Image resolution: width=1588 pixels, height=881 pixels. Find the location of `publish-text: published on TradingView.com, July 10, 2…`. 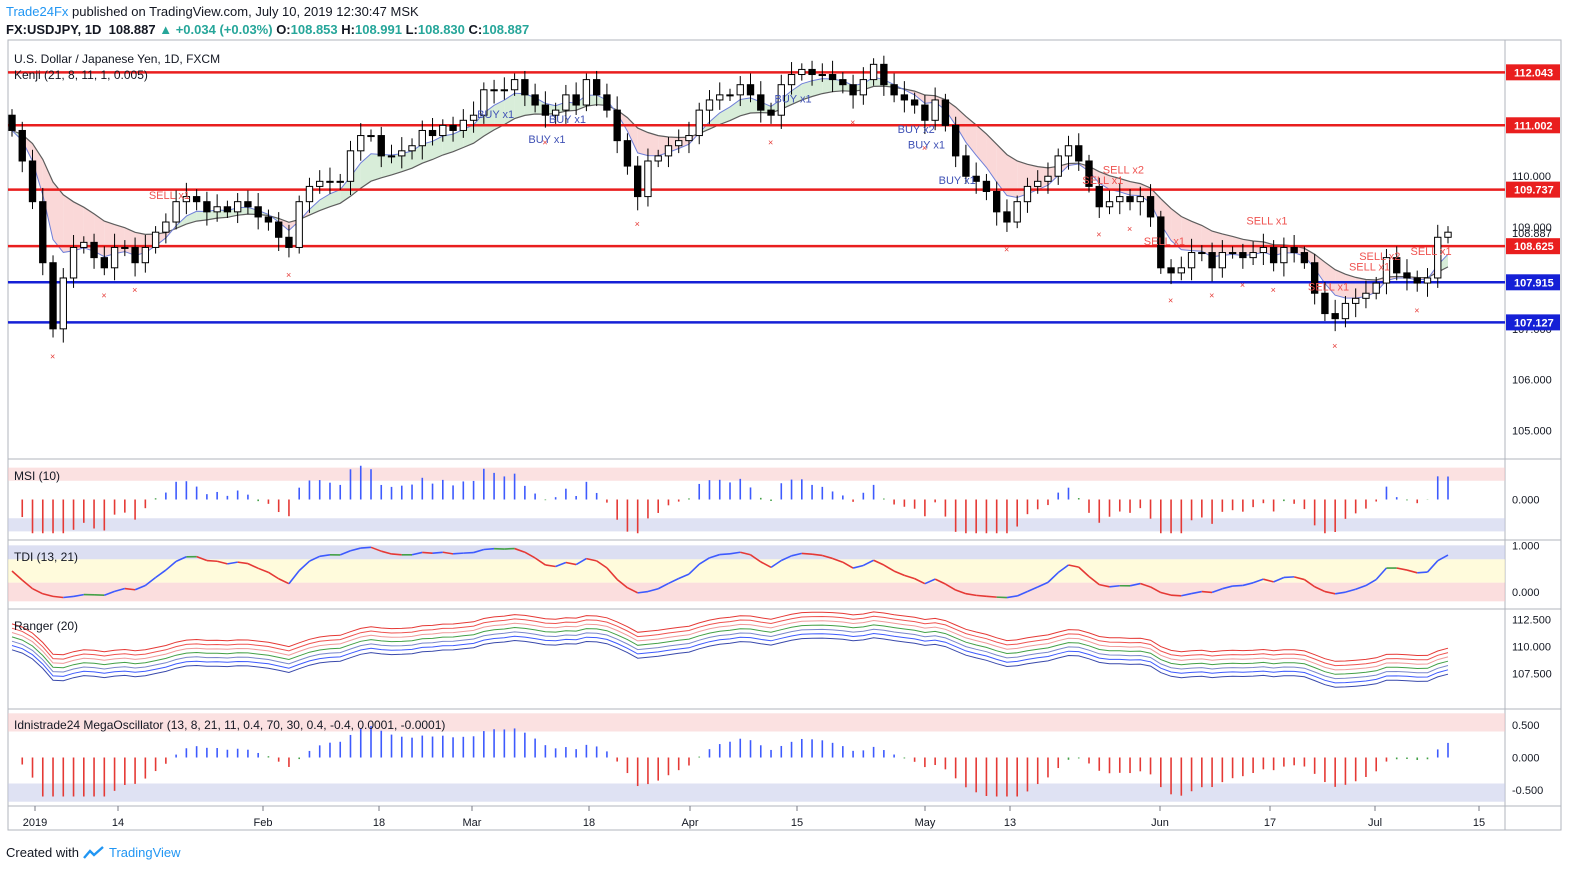

publish-text: published on TradingView.com, July 10, 2… is located at coordinates (243, 11).